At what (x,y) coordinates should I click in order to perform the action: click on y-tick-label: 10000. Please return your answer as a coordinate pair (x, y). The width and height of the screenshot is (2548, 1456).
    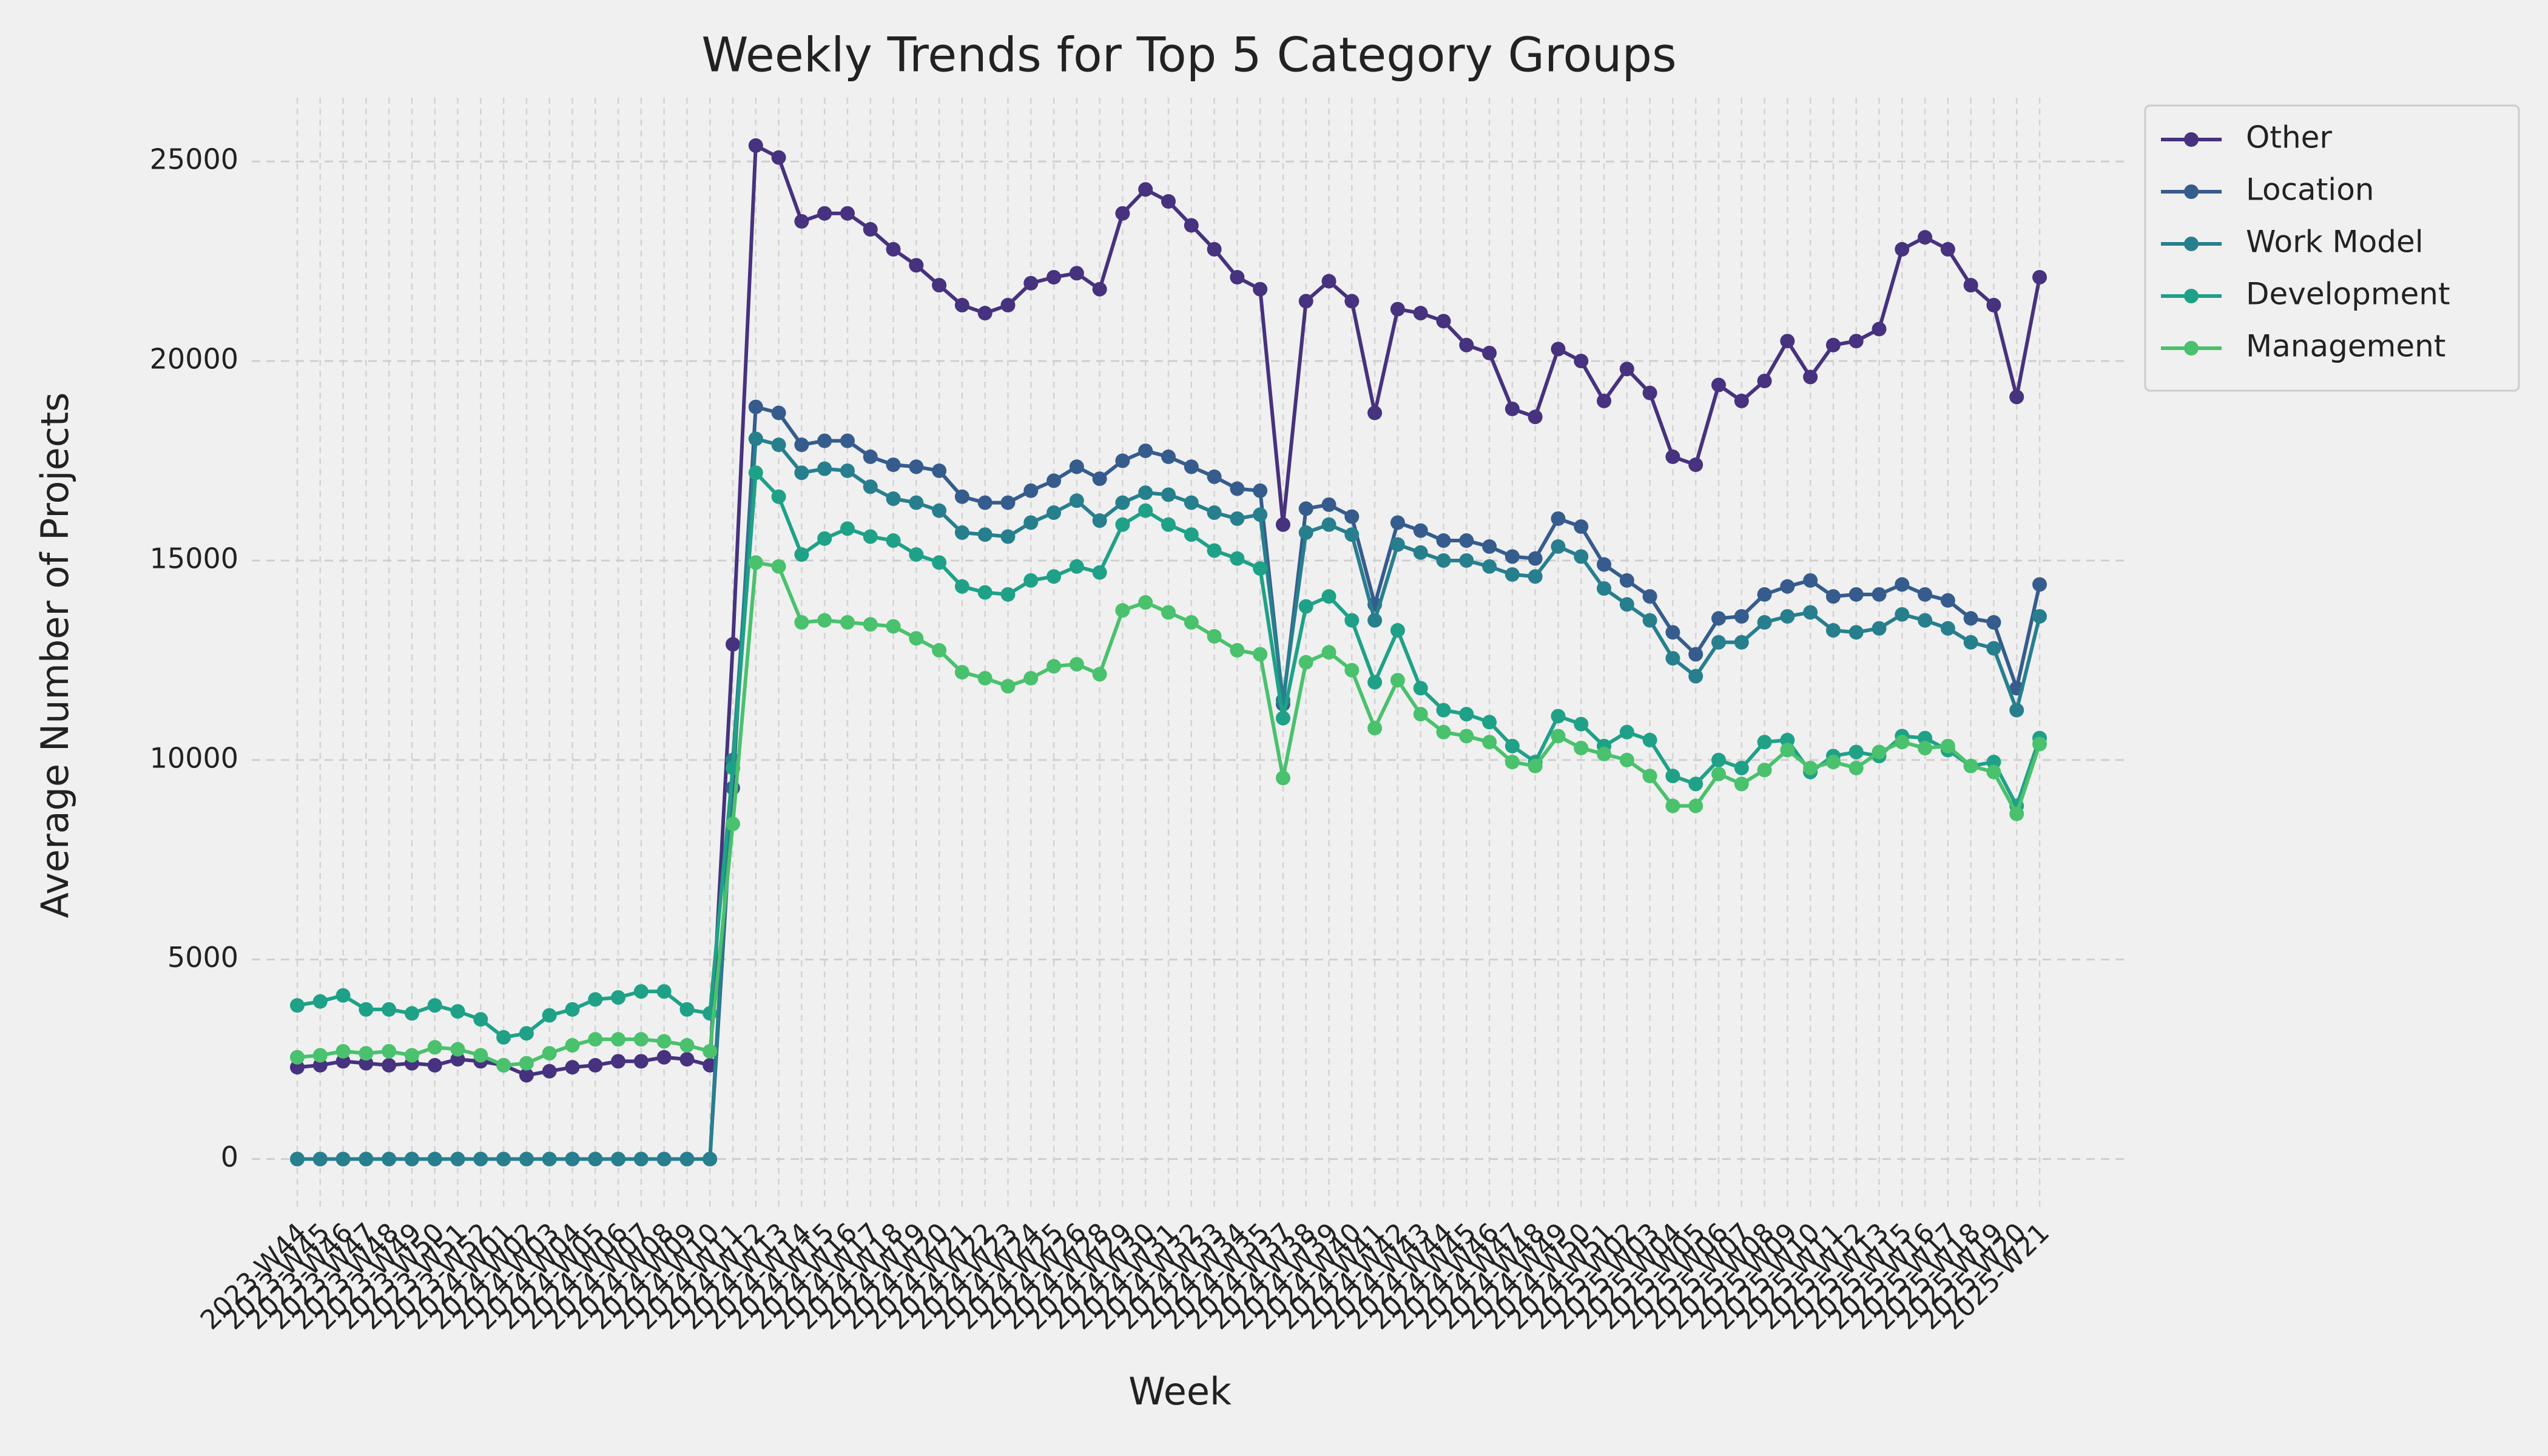
    Looking at the image, I should click on (194, 757).